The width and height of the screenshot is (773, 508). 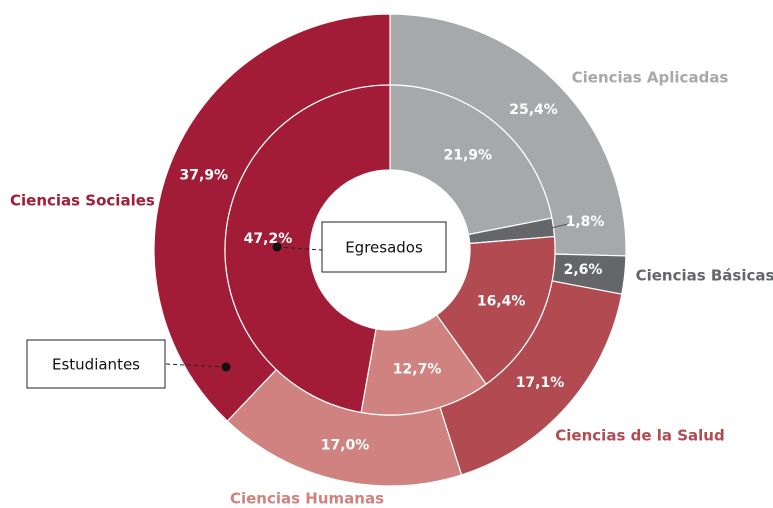 I want to click on value-label: 17,0%, so click(x=345, y=445).